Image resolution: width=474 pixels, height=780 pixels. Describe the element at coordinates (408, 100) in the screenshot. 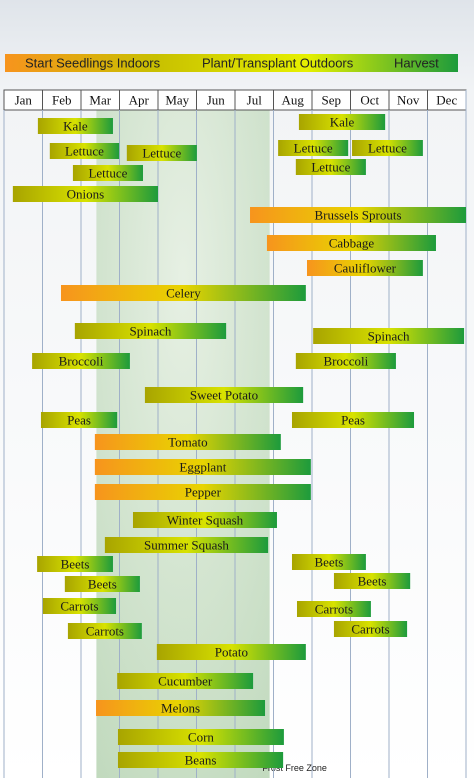

I see `month-label: Nov` at that location.